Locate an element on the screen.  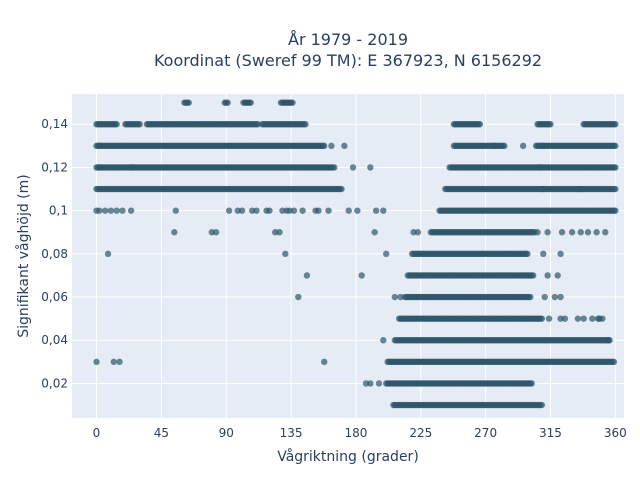
x-tick-label: 360 is located at coordinates (615, 433).